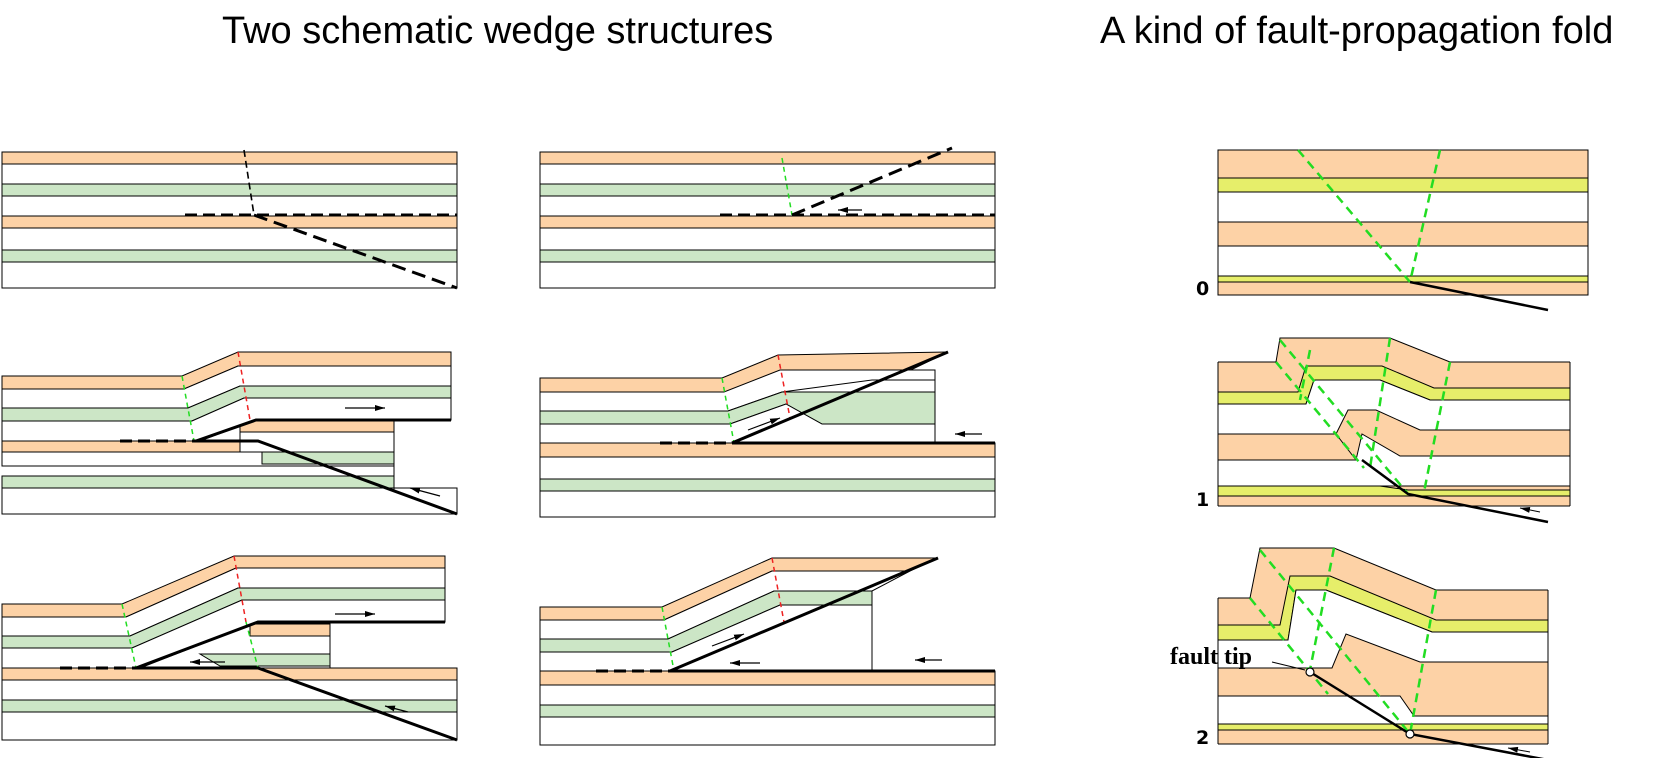 The width and height of the screenshot is (1666, 758). I want to click on left-title: Two schematic wedge structures, so click(498, 31).